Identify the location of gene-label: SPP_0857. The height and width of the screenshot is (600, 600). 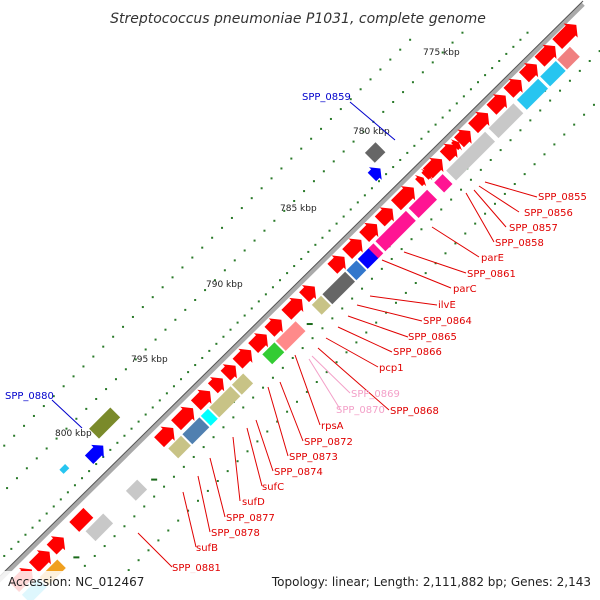
(533, 228).